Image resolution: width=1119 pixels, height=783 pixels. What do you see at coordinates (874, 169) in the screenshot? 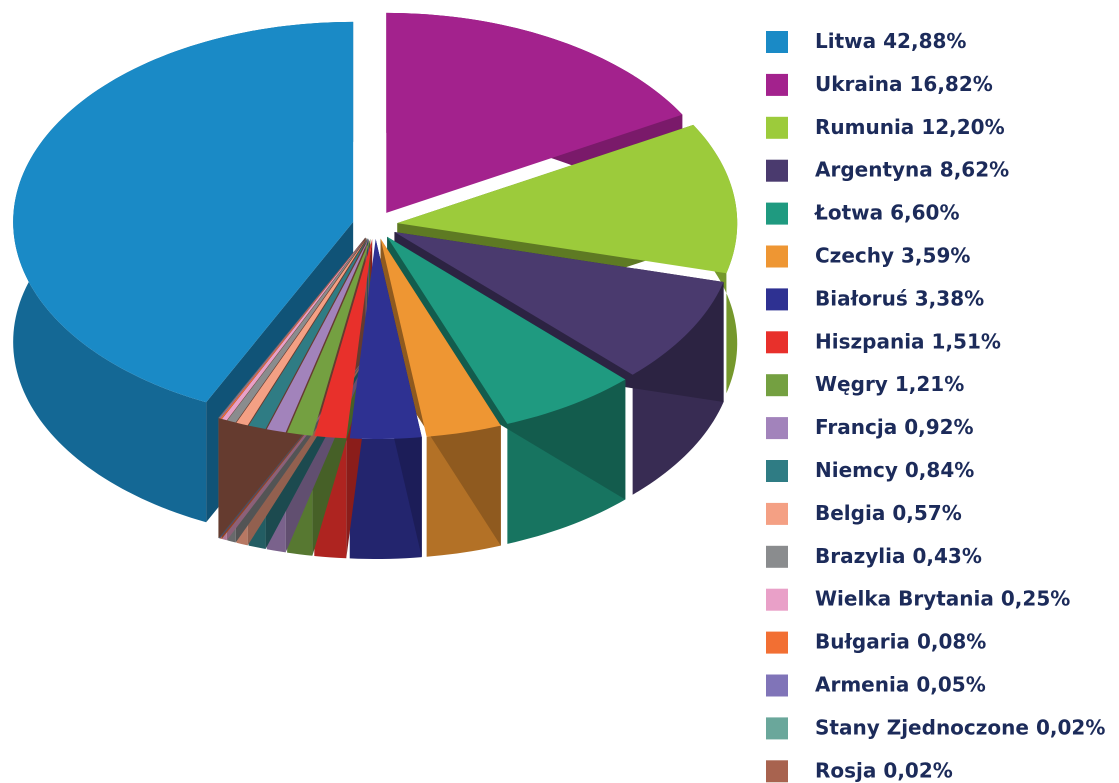
I see `legend-name: Argentyna` at bounding box center [874, 169].